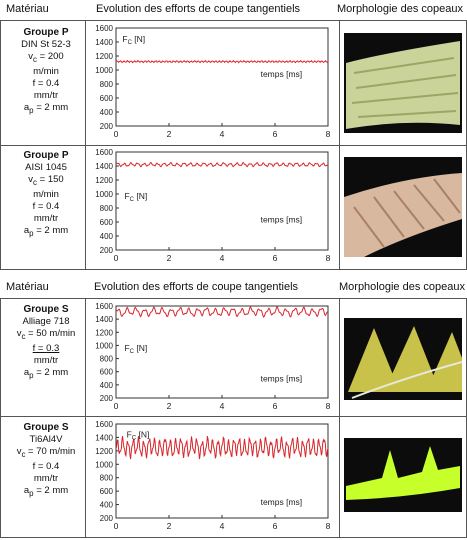 This screenshot has width=467, height=540. What do you see at coordinates (406, 380) in the screenshot?
I see `chip-edge` at bounding box center [406, 380].